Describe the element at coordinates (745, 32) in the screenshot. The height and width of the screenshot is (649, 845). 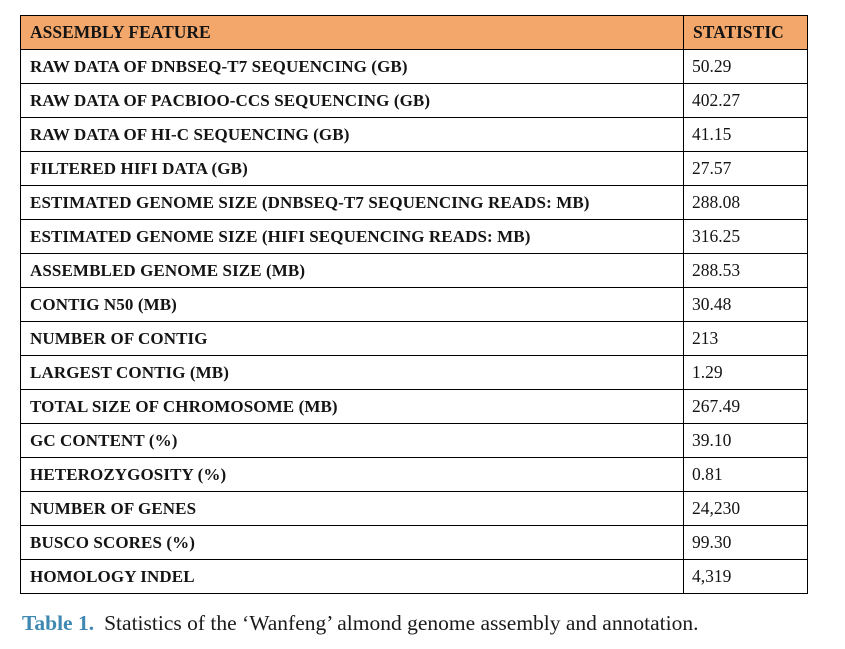
I see `column-header-statistic: STATISTIC` at that location.